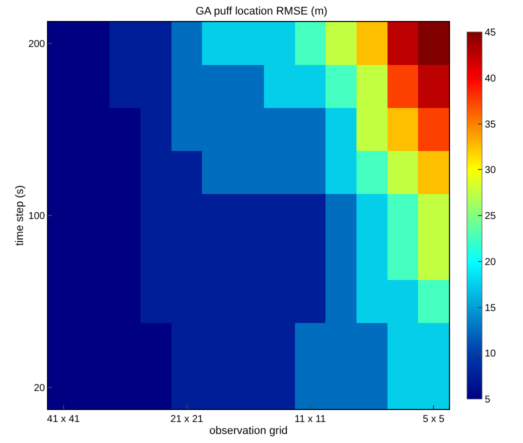 This screenshot has height=443, width=523. What do you see at coordinates (490, 262) in the screenshot?
I see `color-bar-label: 20` at bounding box center [490, 262].